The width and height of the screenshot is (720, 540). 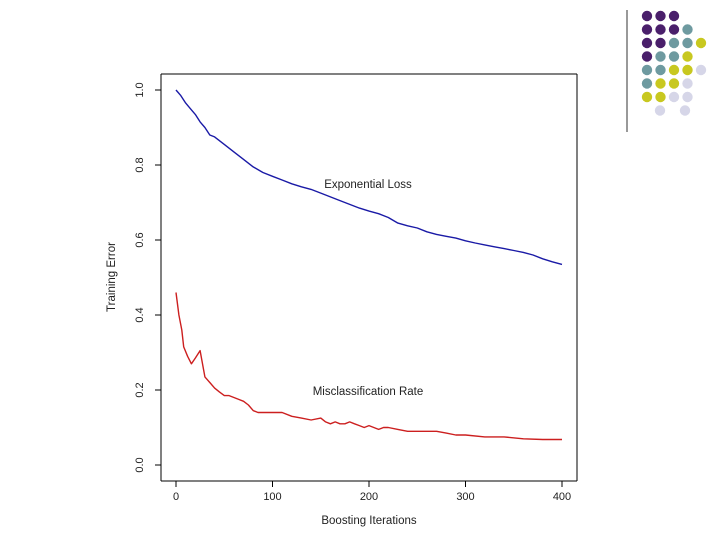 I want to click on x-tick-label: 0, so click(x=176, y=497).